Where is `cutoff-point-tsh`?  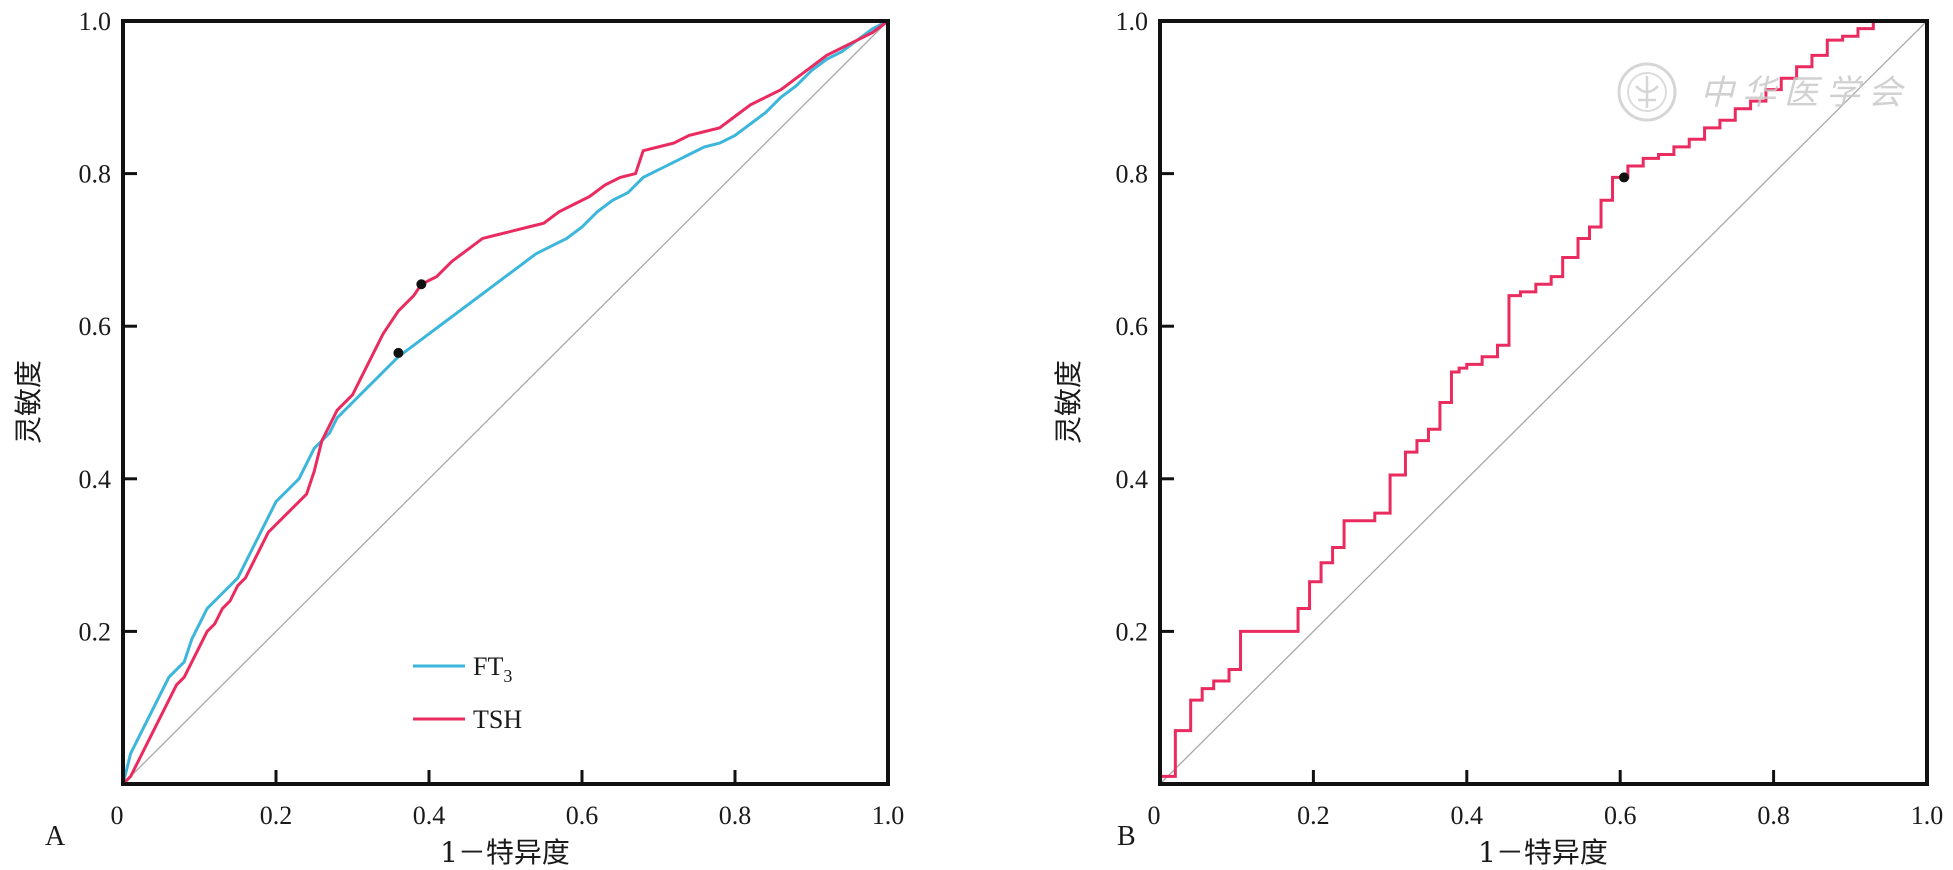
cutoff-point-tsh is located at coordinates (421, 284).